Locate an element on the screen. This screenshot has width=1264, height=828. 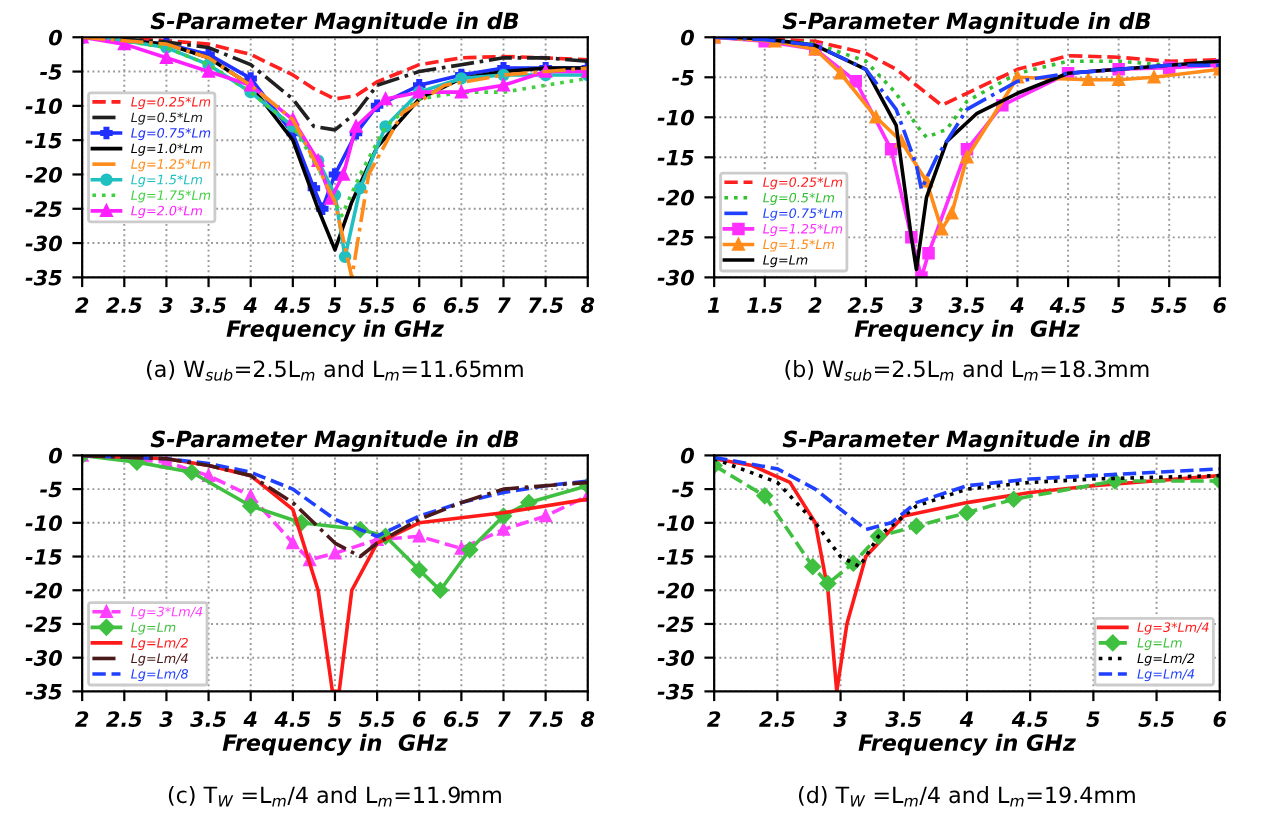
text: (c) T$_{W}$ =L$_{m}$/4 and L$_{m}$=11.9mm is located at coordinates (334, 796).